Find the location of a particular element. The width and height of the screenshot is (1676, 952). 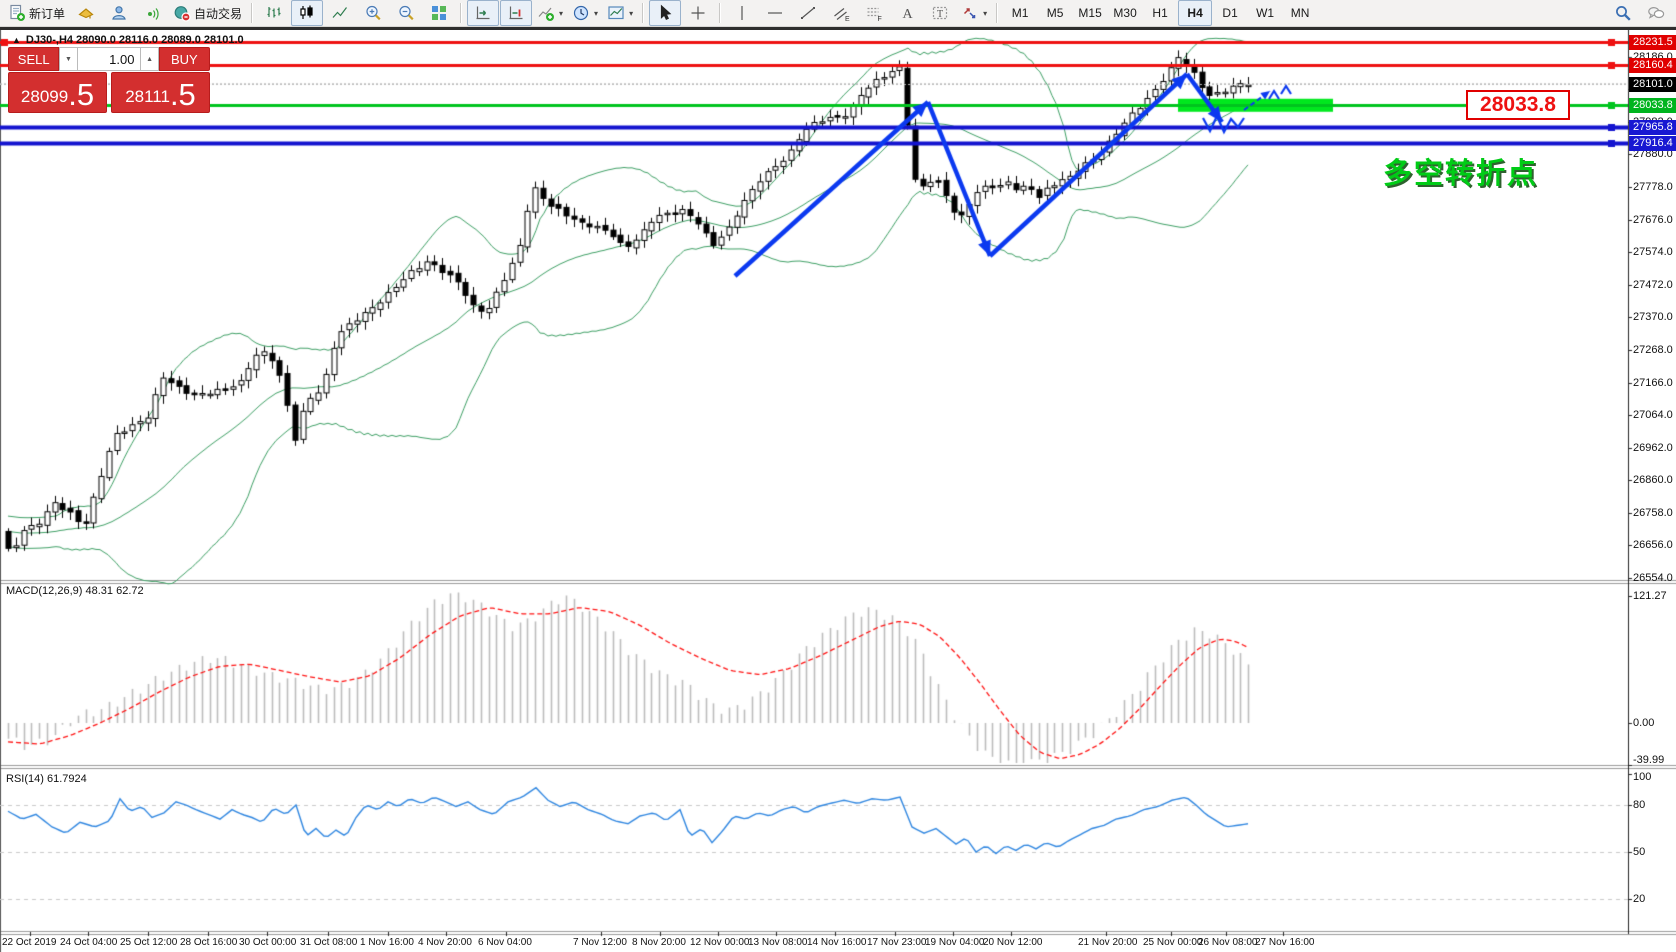

auto-scroll-button is located at coordinates (483, 13).